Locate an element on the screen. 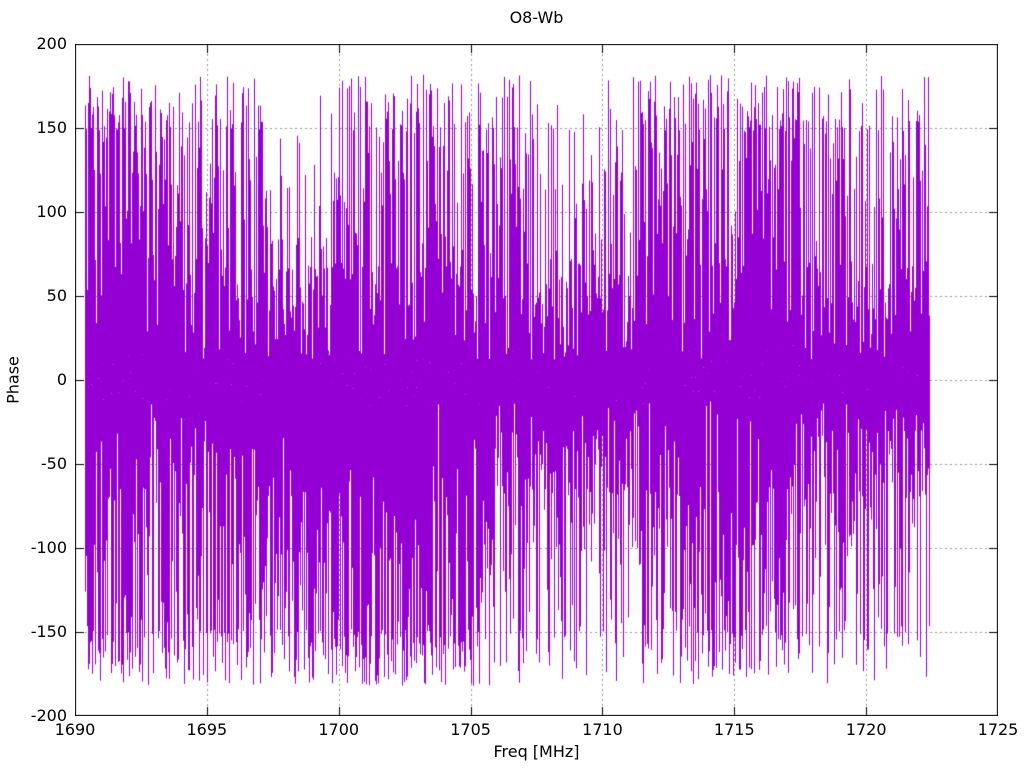  x-tick-label: 1715 is located at coordinates (734, 729).